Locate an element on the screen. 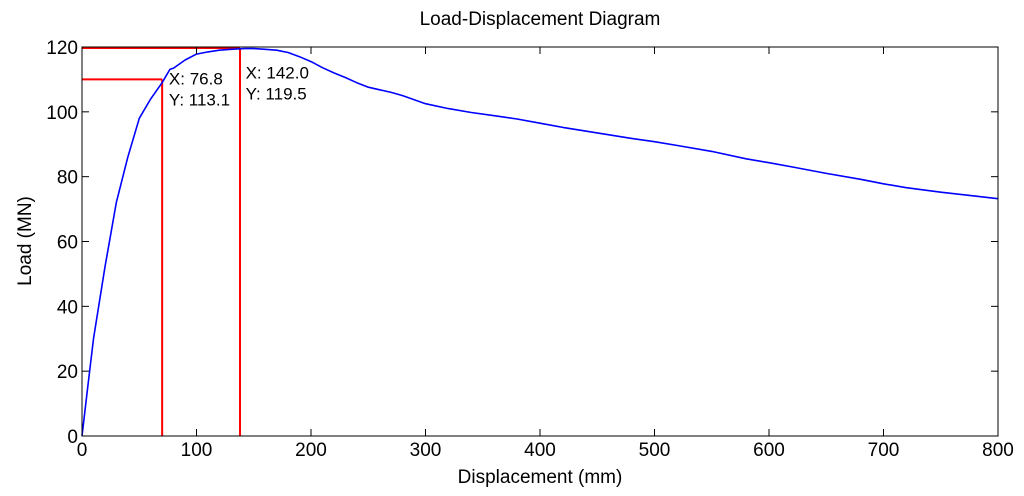 The height and width of the screenshot is (496, 1024). y-tick-label: 60 is located at coordinates (67, 243).